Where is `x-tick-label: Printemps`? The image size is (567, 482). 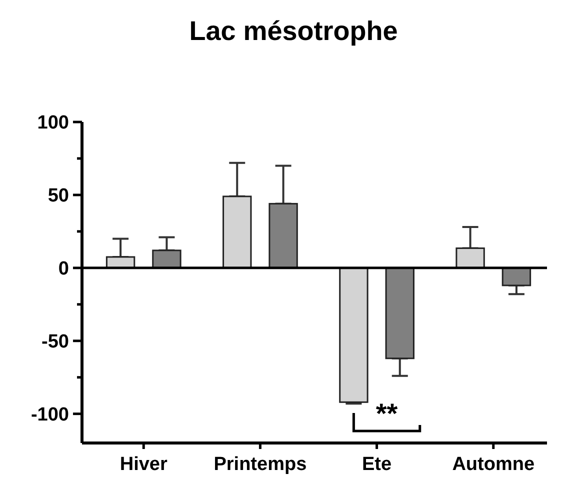 x-tick-label: Printemps is located at coordinates (260, 464).